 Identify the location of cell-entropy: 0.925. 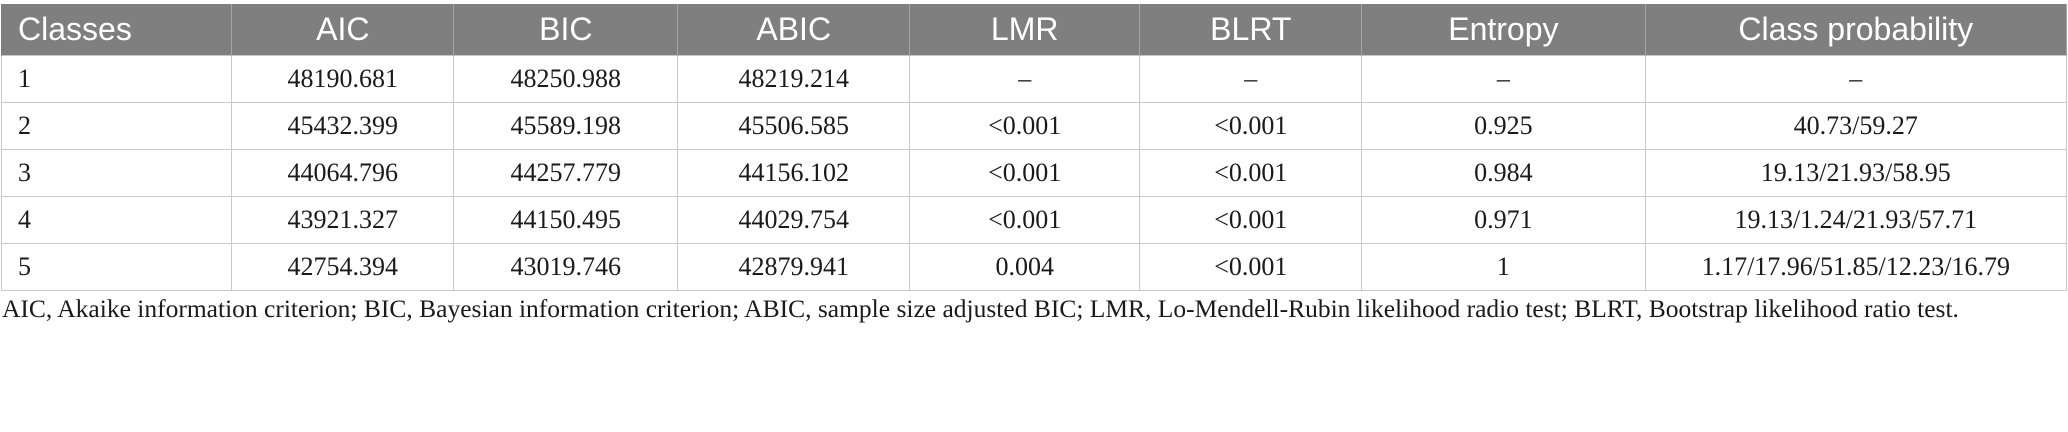
(1503, 126).